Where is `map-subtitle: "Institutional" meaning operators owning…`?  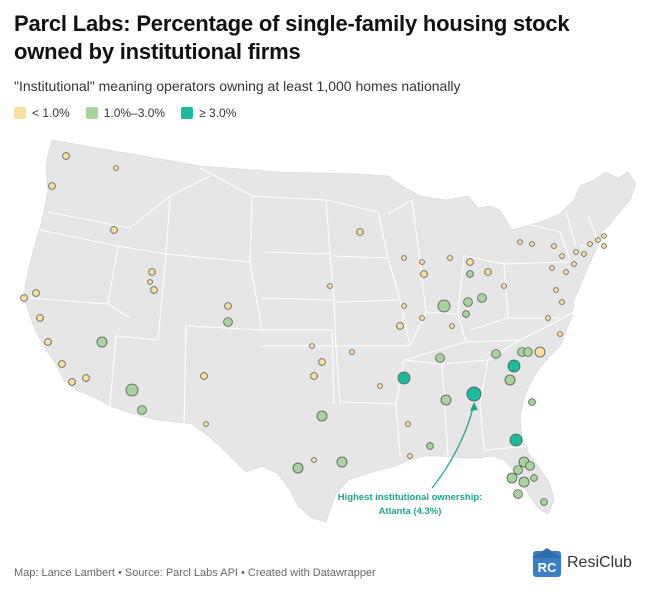 map-subtitle: "Institutional" meaning operators owning… is located at coordinates (237, 86).